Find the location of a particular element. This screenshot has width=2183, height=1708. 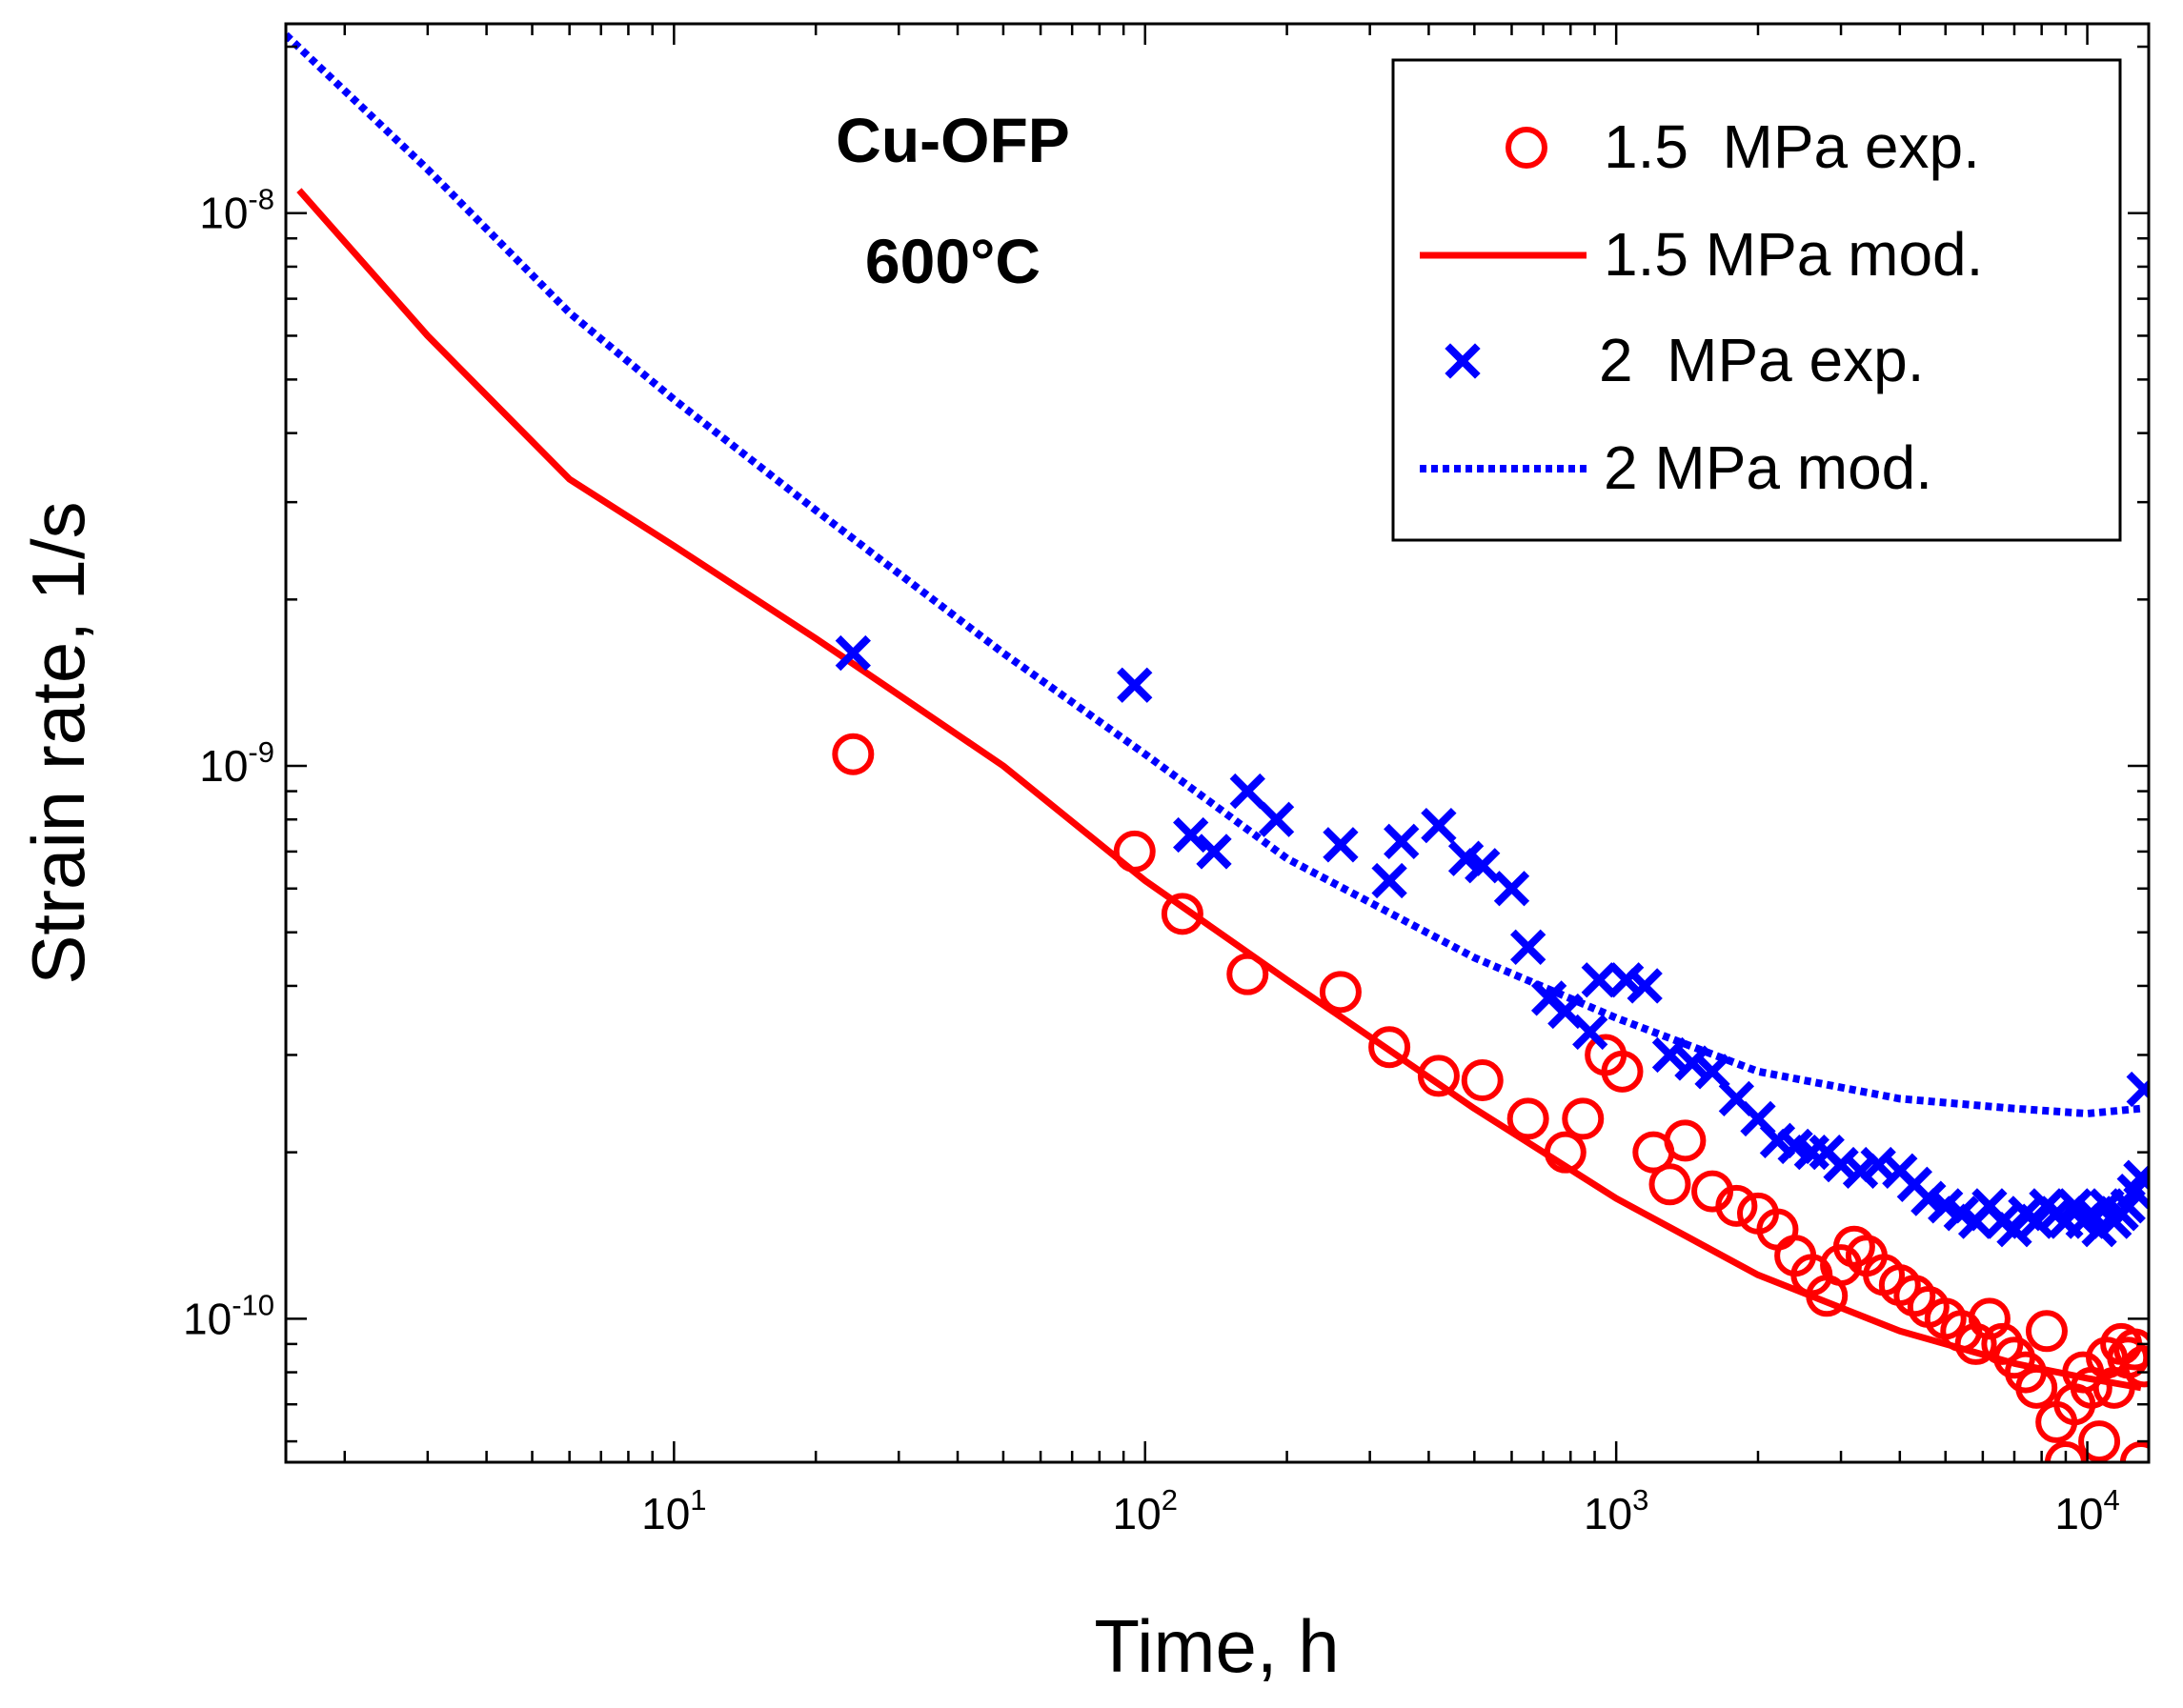

x-axis-title: Time, h is located at coordinates (1216, 1646).